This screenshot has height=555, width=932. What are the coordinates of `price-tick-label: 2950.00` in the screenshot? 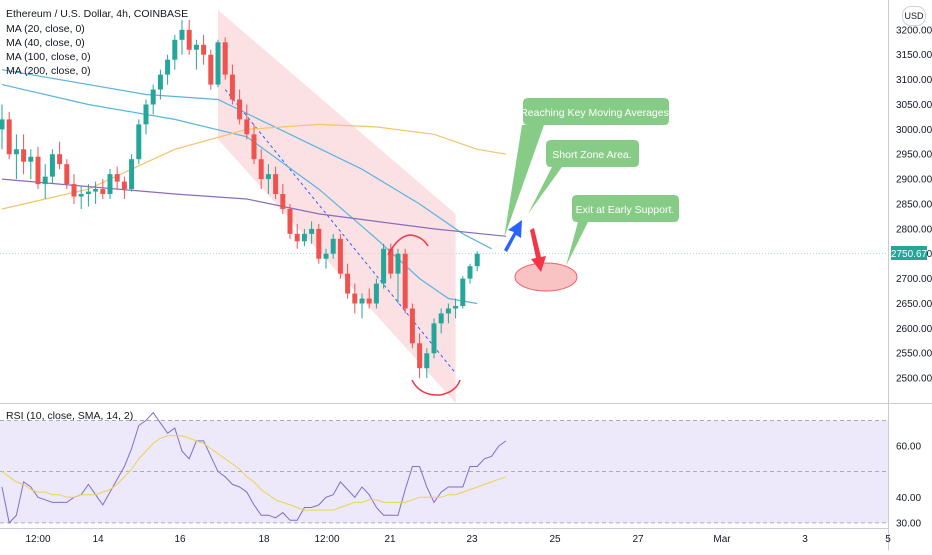 It's located at (914, 155).